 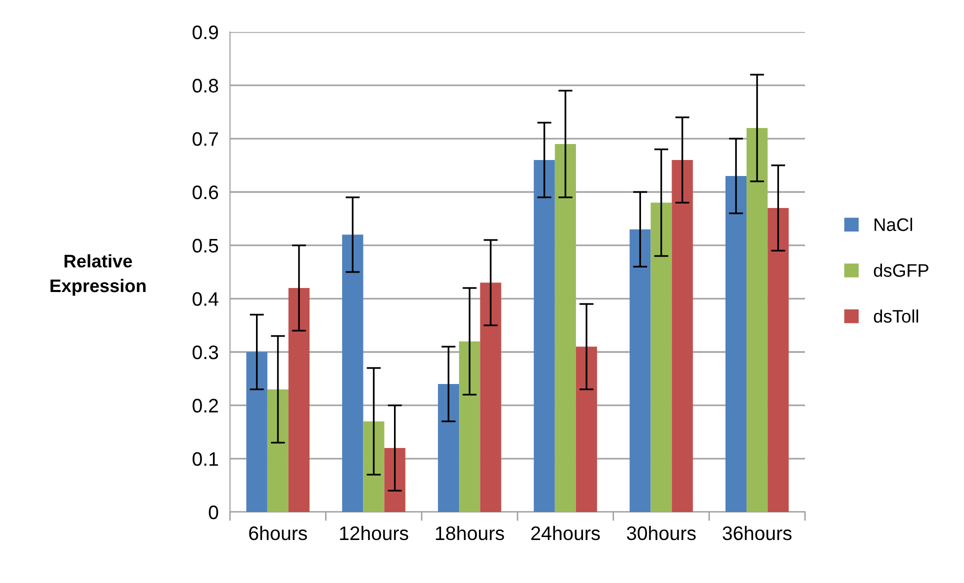 What do you see at coordinates (205, 405) in the screenshot?
I see `y-tick-label: 0.2` at bounding box center [205, 405].